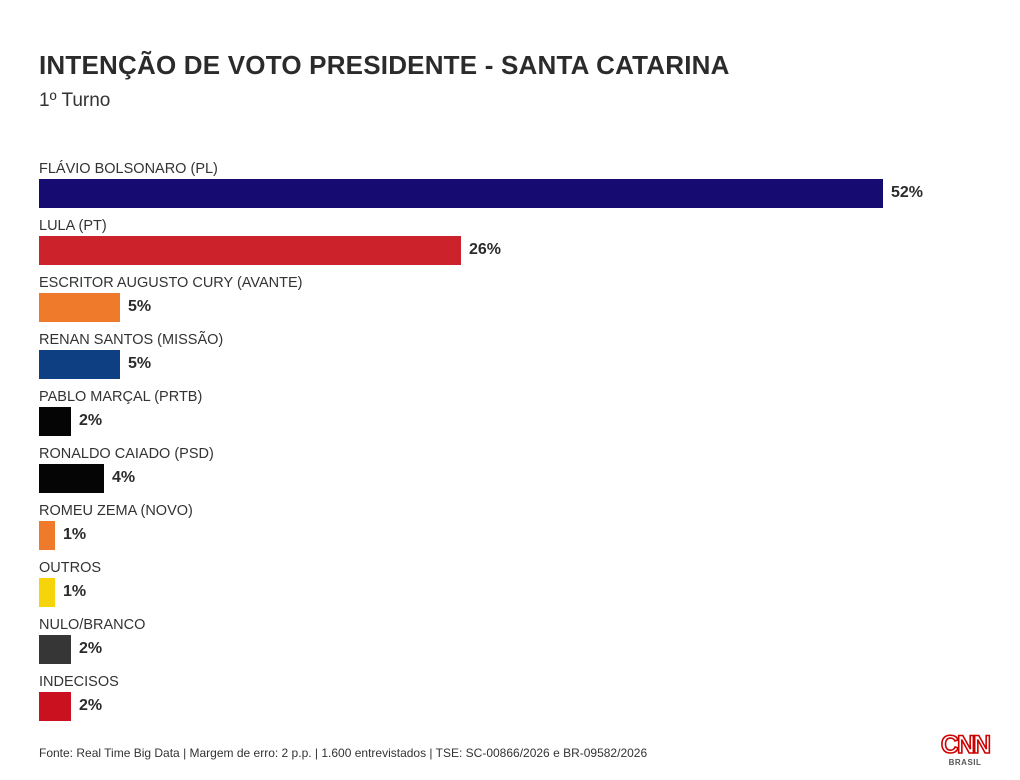 The width and height of the screenshot is (1020, 780). I want to click on chart-subtitle: 1º Turno, so click(75, 100).